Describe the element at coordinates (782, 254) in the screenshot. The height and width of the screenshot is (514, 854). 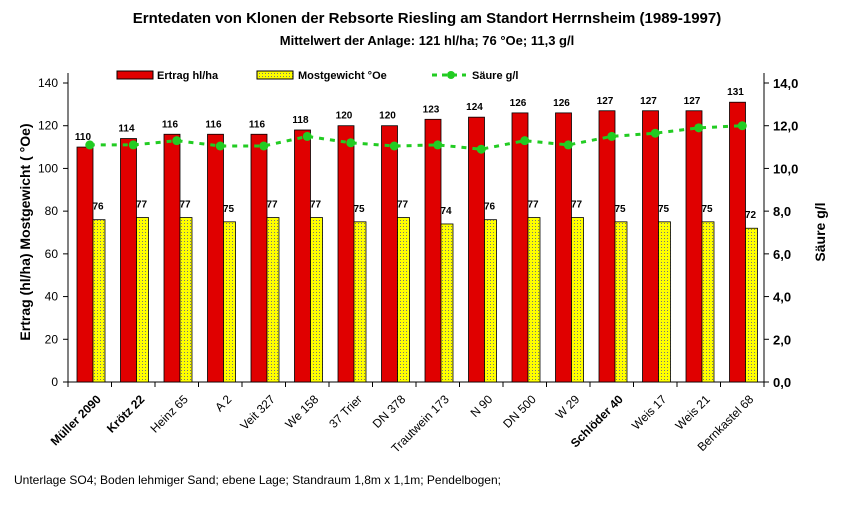
I see `y2-tick-label: 6,0` at that location.